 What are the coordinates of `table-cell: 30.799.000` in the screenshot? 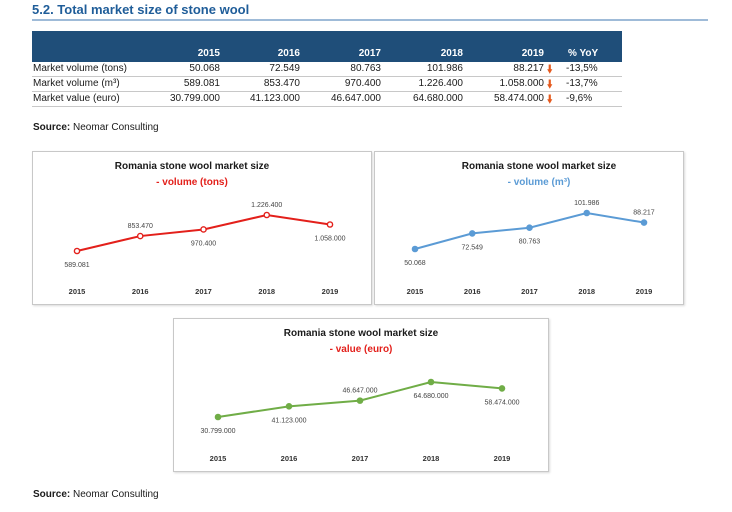 It's located at (194, 98).